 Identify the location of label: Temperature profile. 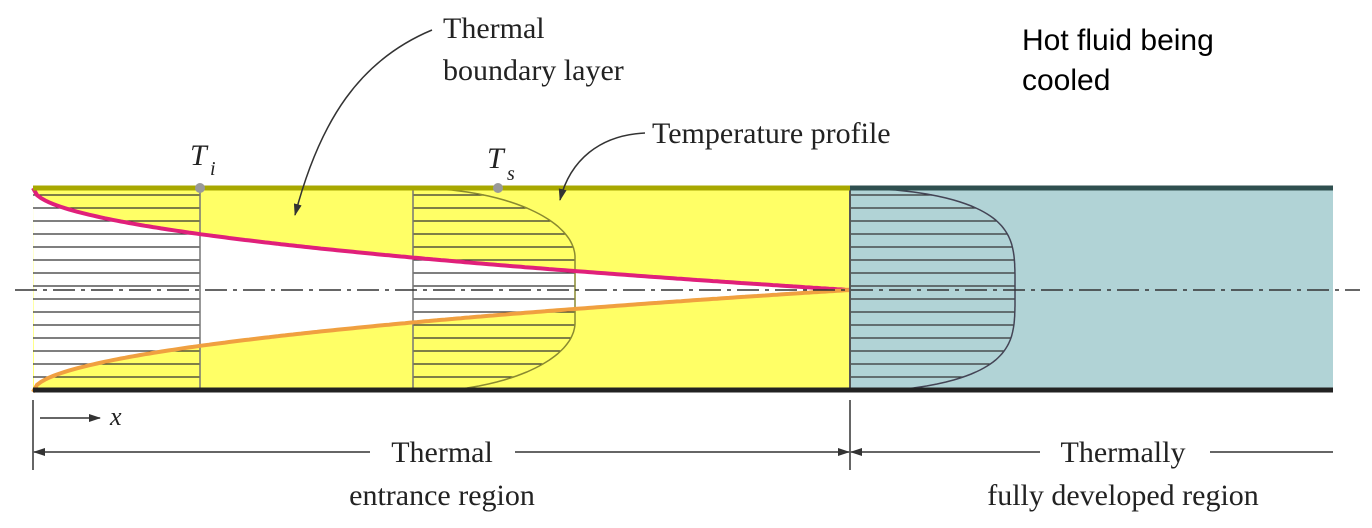
(771, 133).